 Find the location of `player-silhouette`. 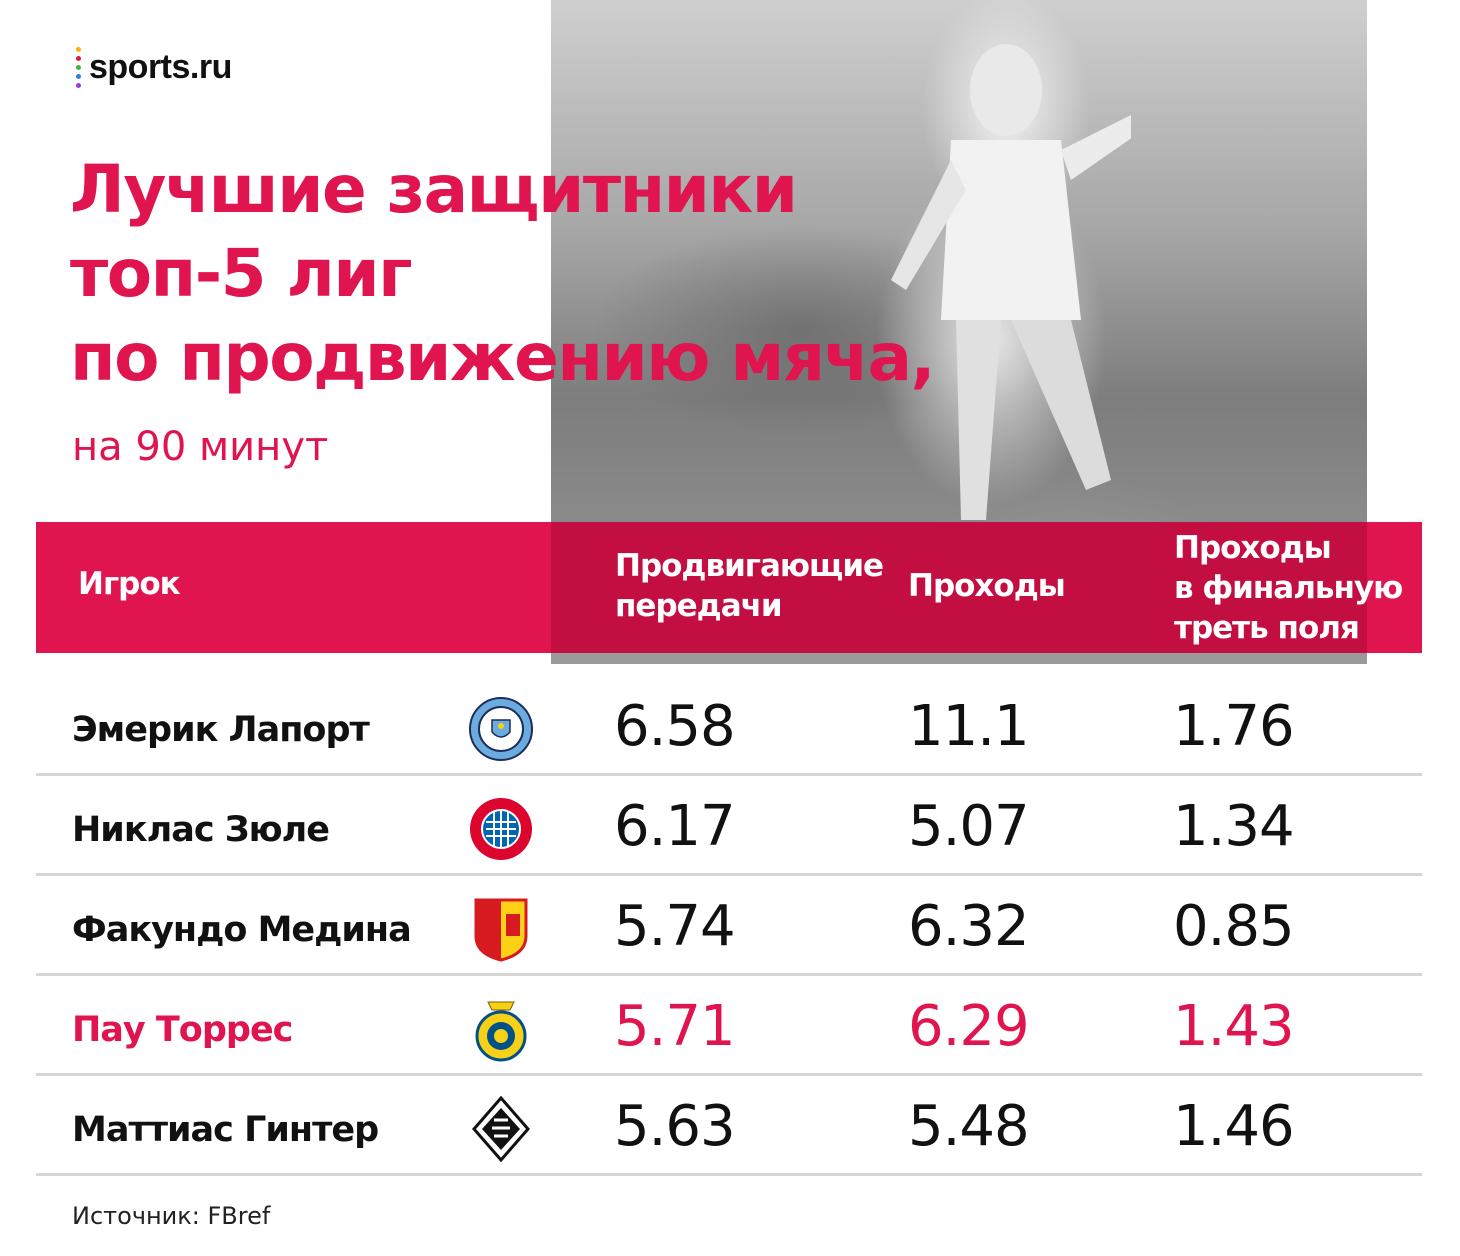

player-silhouette is located at coordinates (1011, 282).